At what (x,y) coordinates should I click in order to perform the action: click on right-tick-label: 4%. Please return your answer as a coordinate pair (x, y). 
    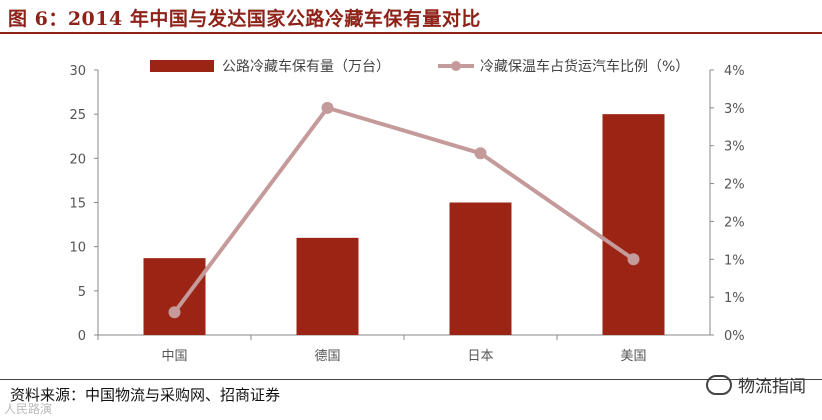
    Looking at the image, I should click on (734, 71).